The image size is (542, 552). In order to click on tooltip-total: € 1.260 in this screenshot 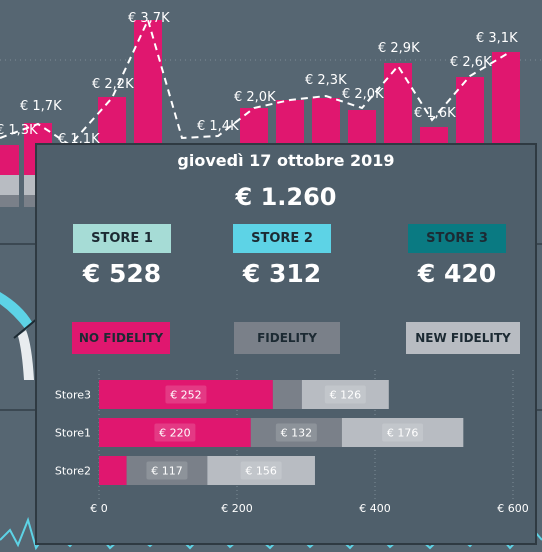, I will do `click(286, 197)`.